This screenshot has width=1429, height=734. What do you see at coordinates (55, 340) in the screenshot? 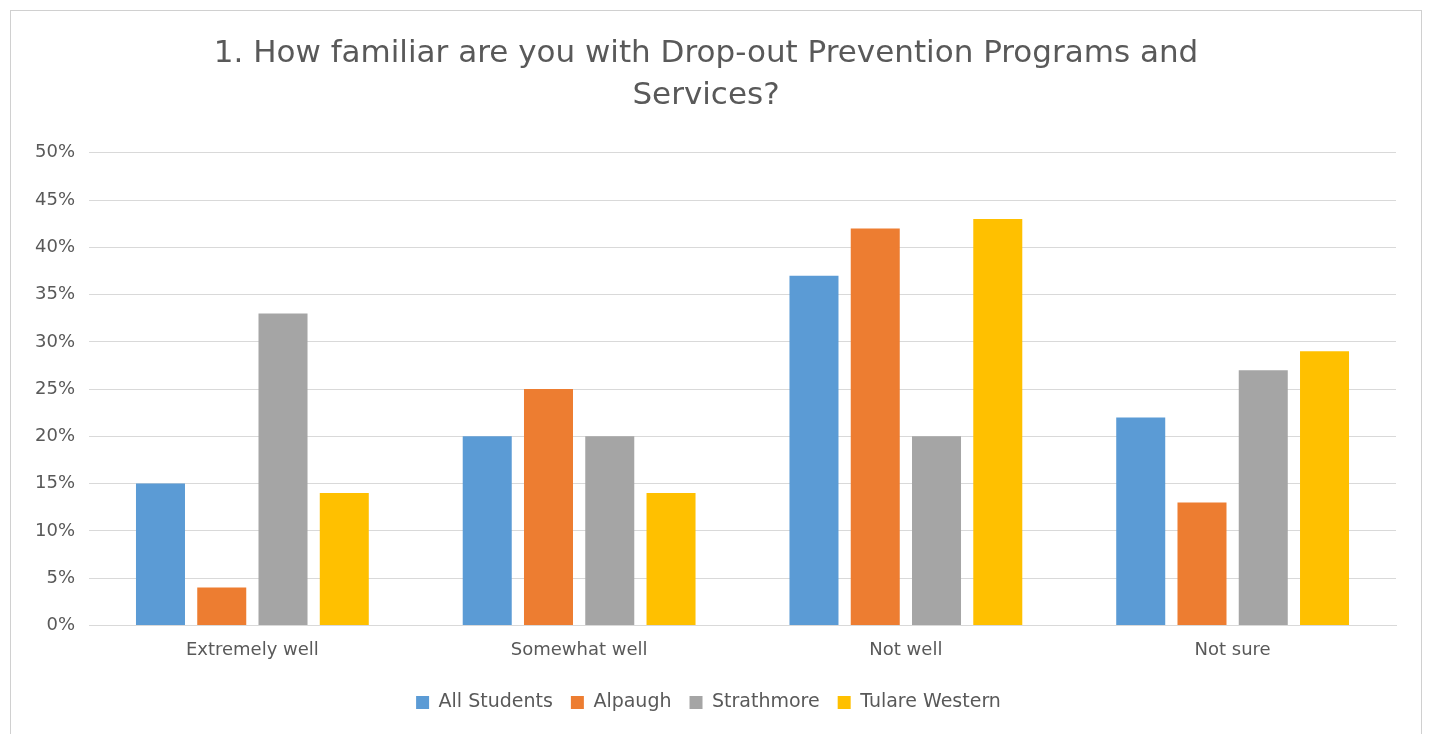
I see `y-tick-label: 30%` at bounding box center [55, 340].